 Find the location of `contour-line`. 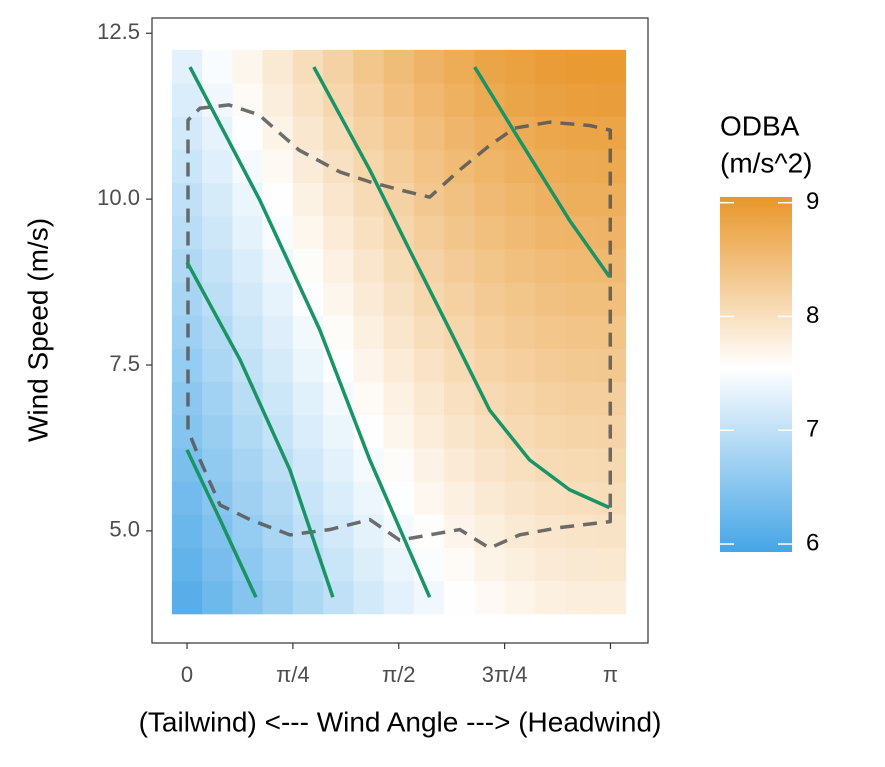

contour-line is located at coordinates (260, 429).